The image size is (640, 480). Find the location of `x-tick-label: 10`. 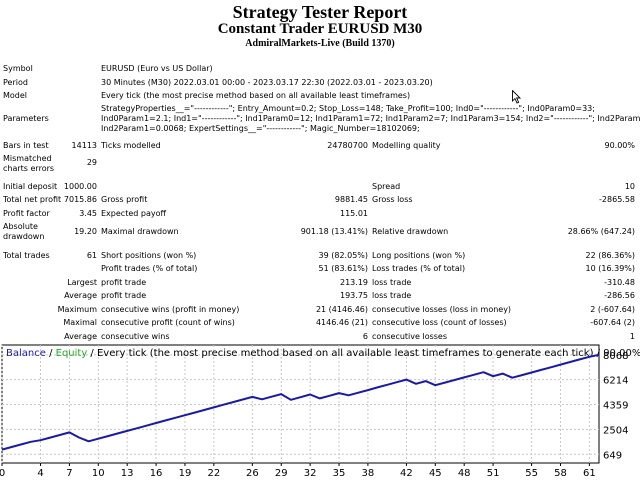

x-tick-label: 10 is located at coordinates (98, 473).